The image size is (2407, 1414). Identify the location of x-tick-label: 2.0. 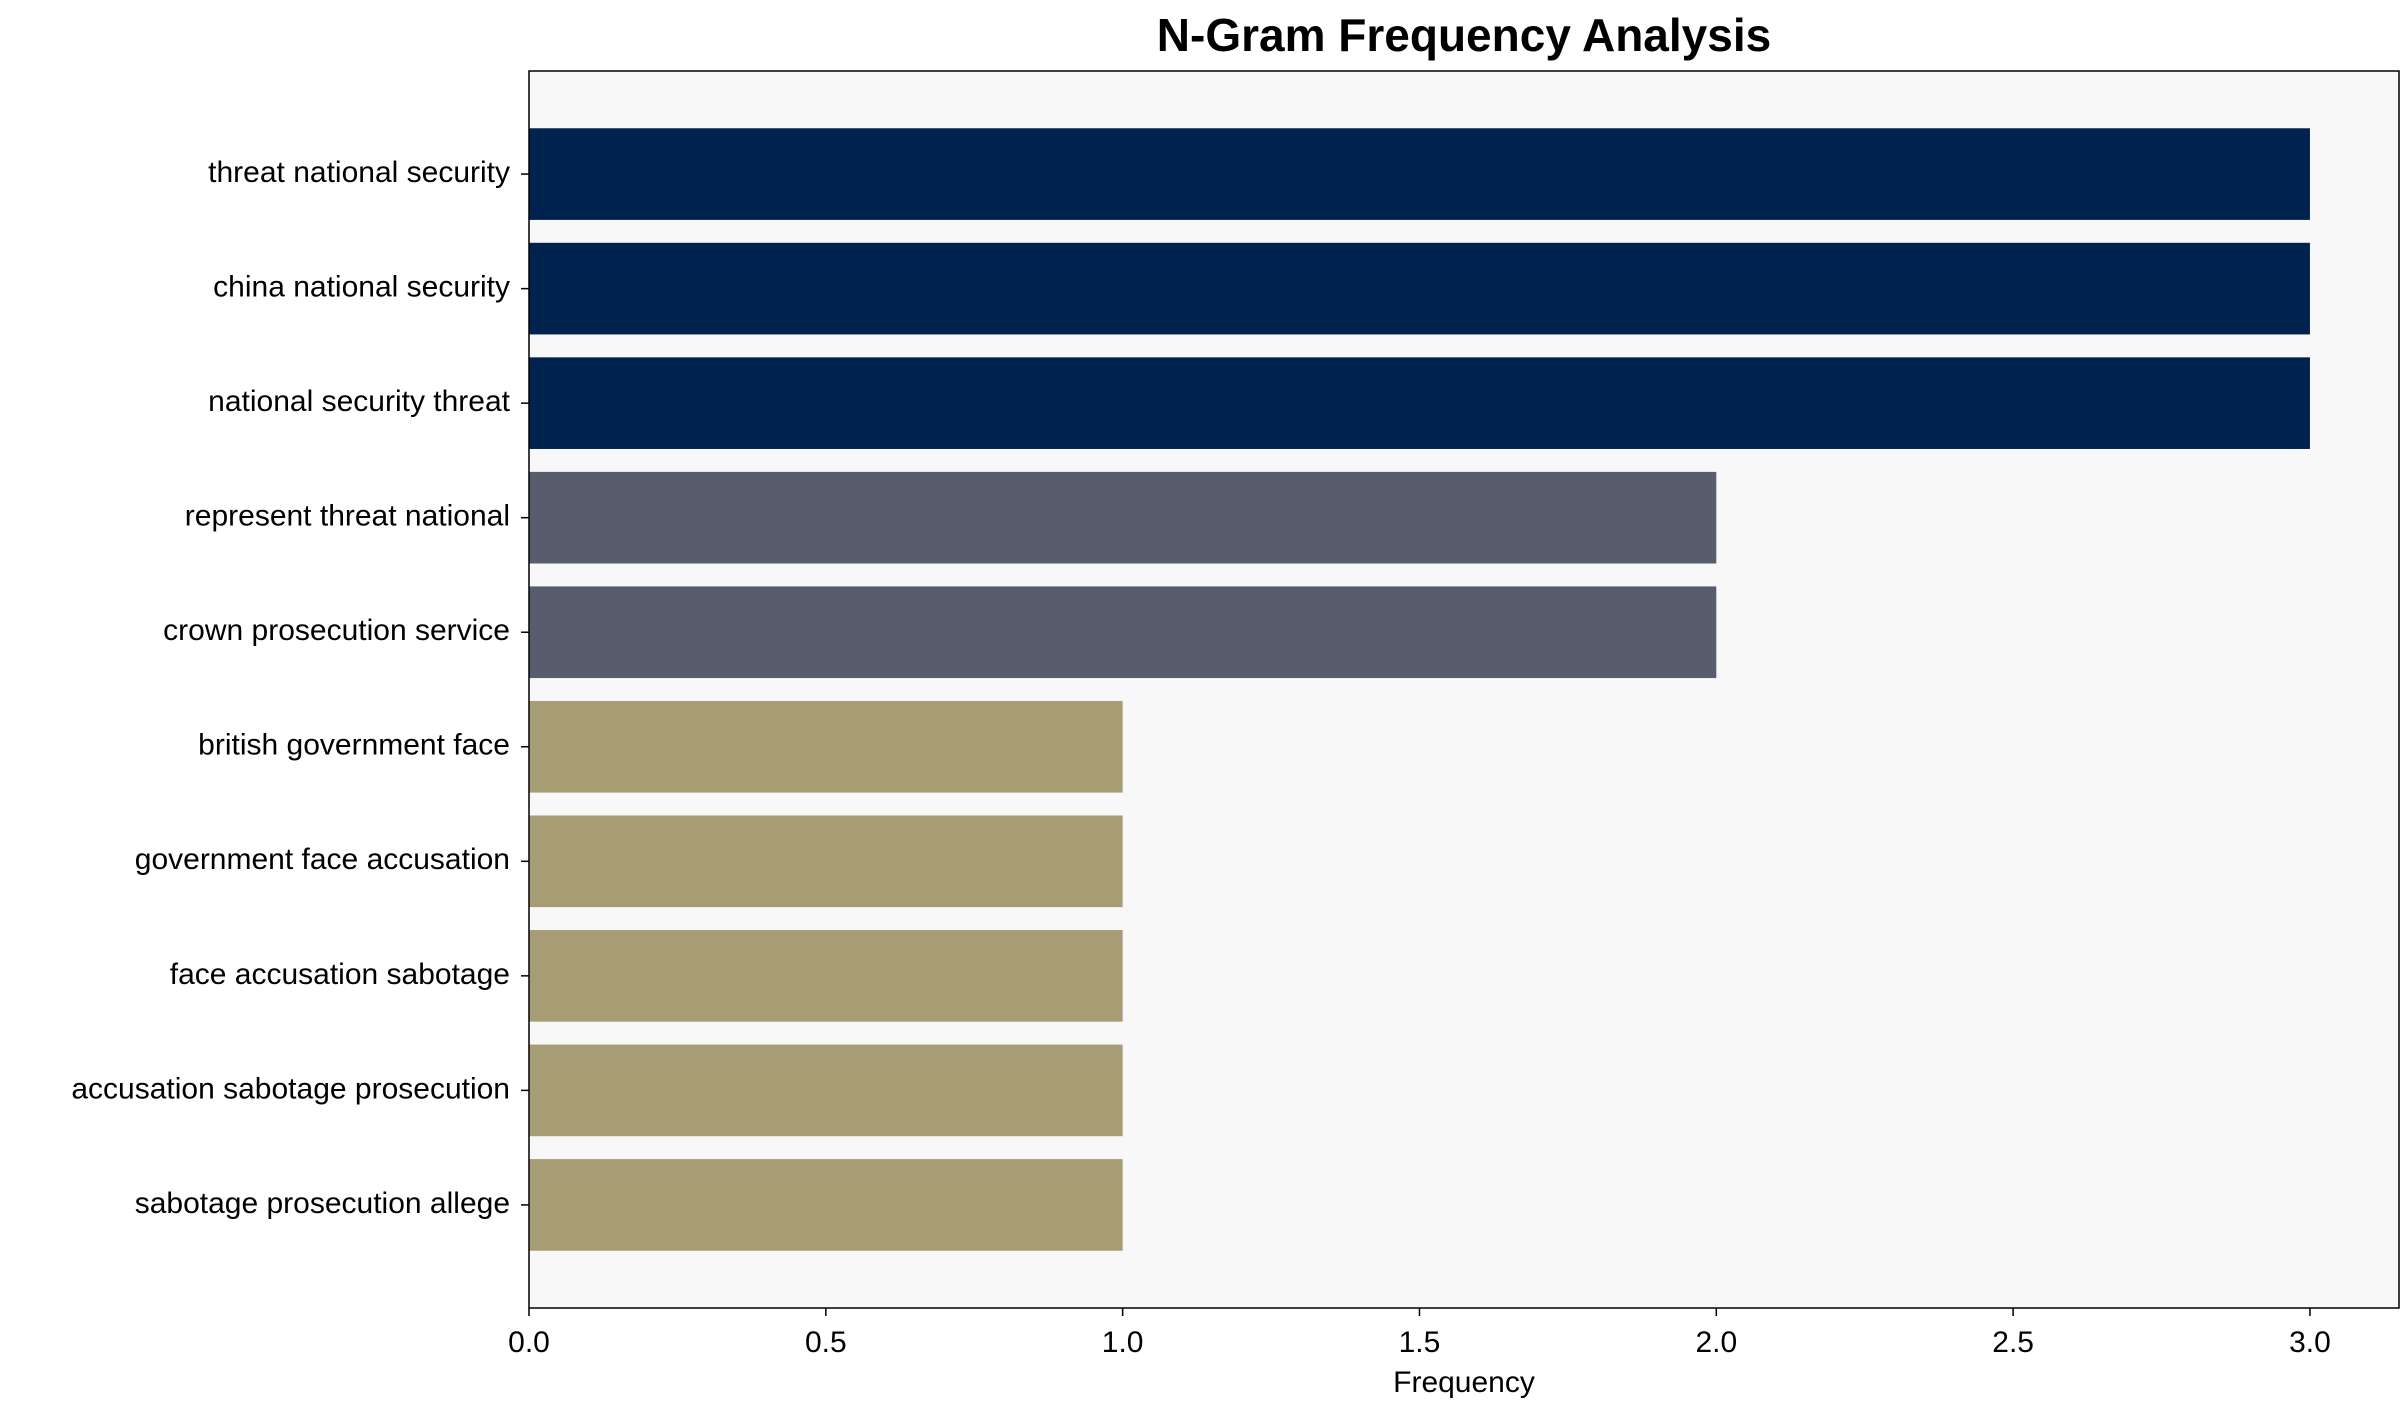
(1716, 1342).